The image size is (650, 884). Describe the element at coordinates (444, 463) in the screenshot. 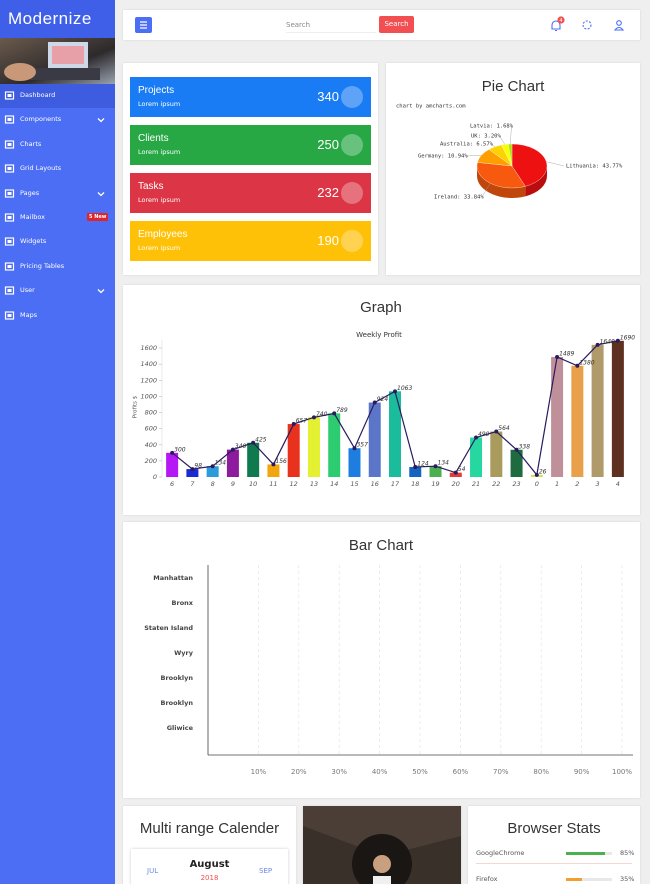

I see `data-label: 134` at that location.